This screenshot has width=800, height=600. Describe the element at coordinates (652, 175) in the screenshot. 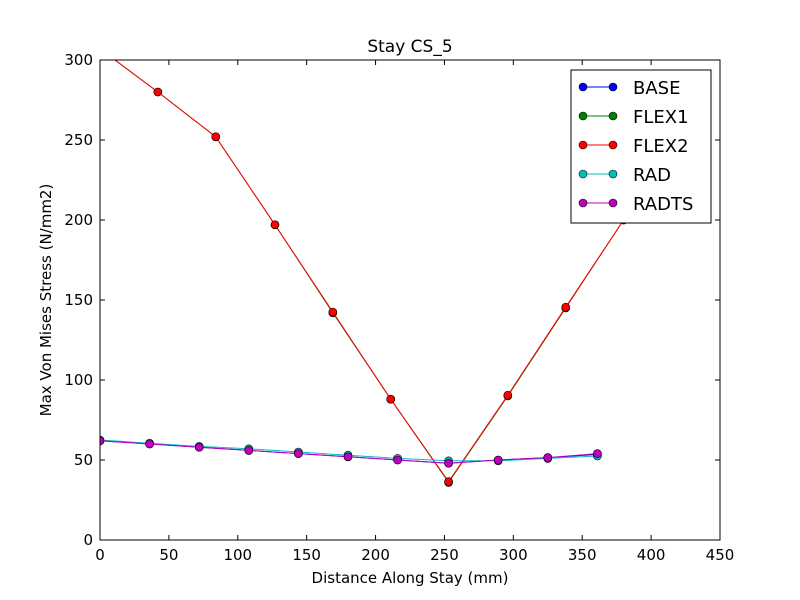

I see `legend-label: RAD` at that location.